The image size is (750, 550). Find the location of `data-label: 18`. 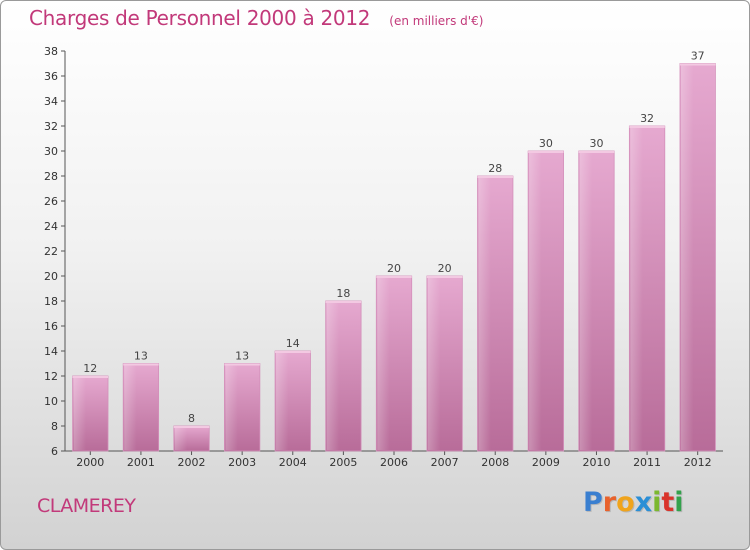

data-label: 18 is located at coordinates (343, 293).